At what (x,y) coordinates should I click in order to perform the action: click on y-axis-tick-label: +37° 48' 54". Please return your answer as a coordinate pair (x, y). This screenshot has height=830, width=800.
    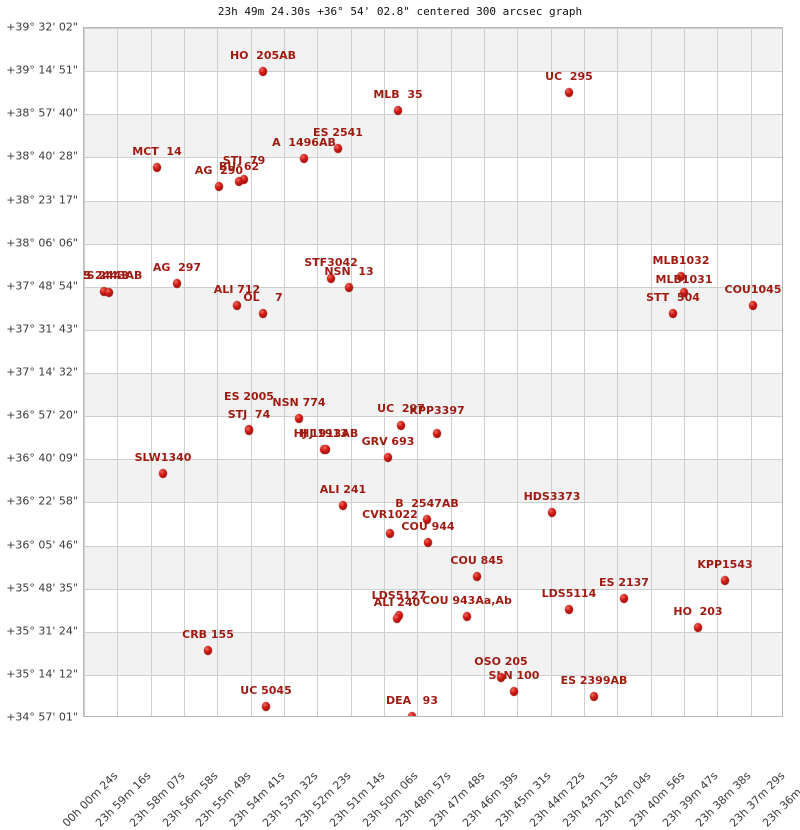
    Looking at the image, I should click on (42, 286).